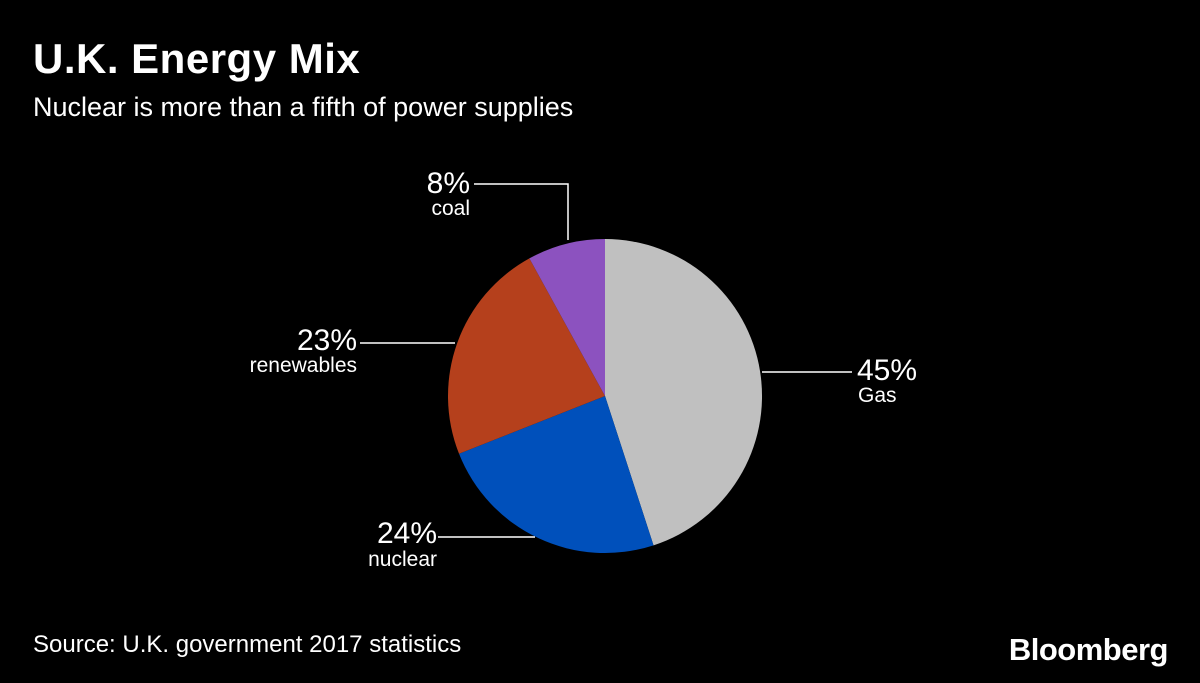 The width and height of the screenshot is (1200, 683). Describe the element at coordinates (567, 317) in the screenshot. I see `pie-slice-coal` at that location.